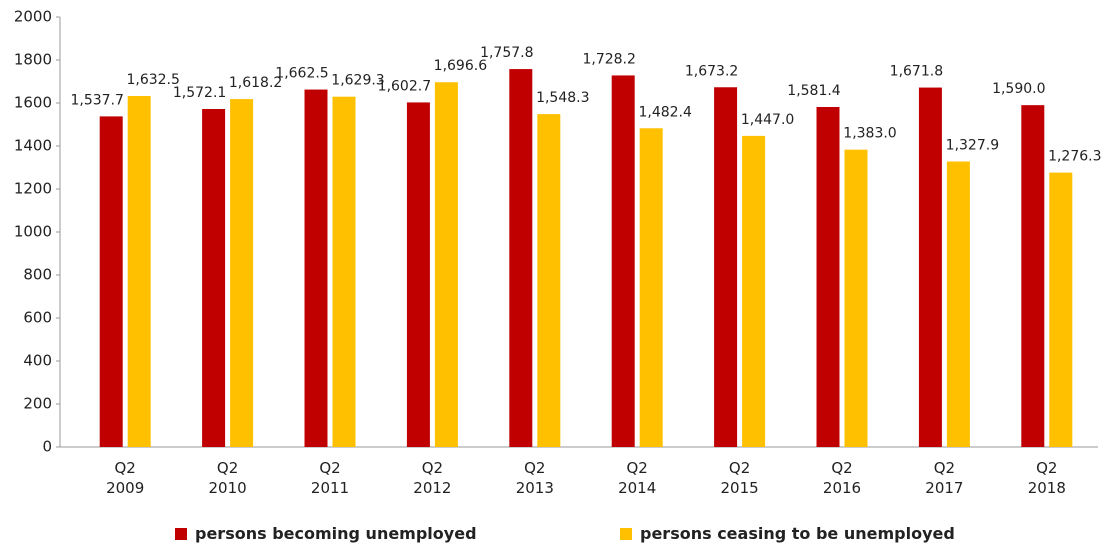  Describe the element at coordinates (33, 146) in the screenshot. I see `y-tick-label: 1400` at that location.